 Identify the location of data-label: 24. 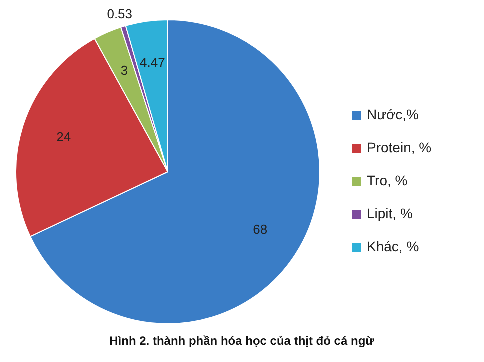
(64, 137).